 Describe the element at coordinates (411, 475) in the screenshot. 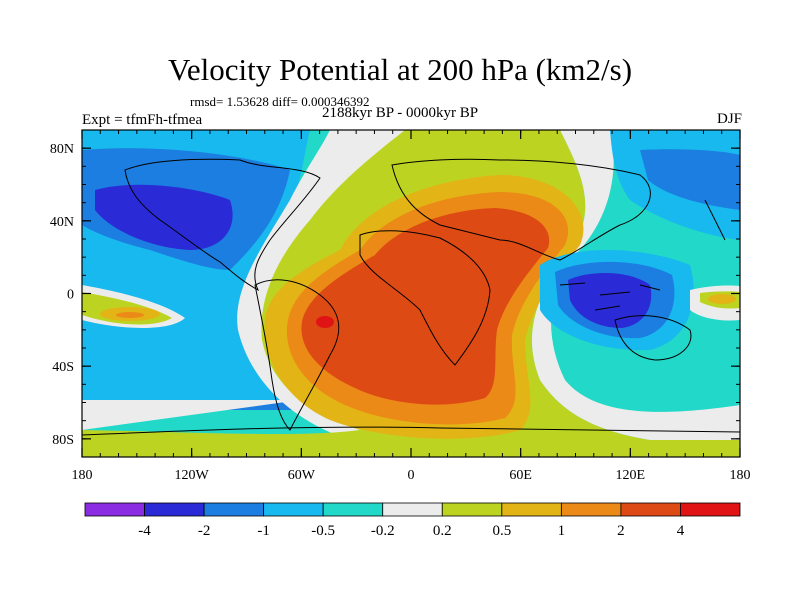

I see `lon-tick-label: 0` at that location.